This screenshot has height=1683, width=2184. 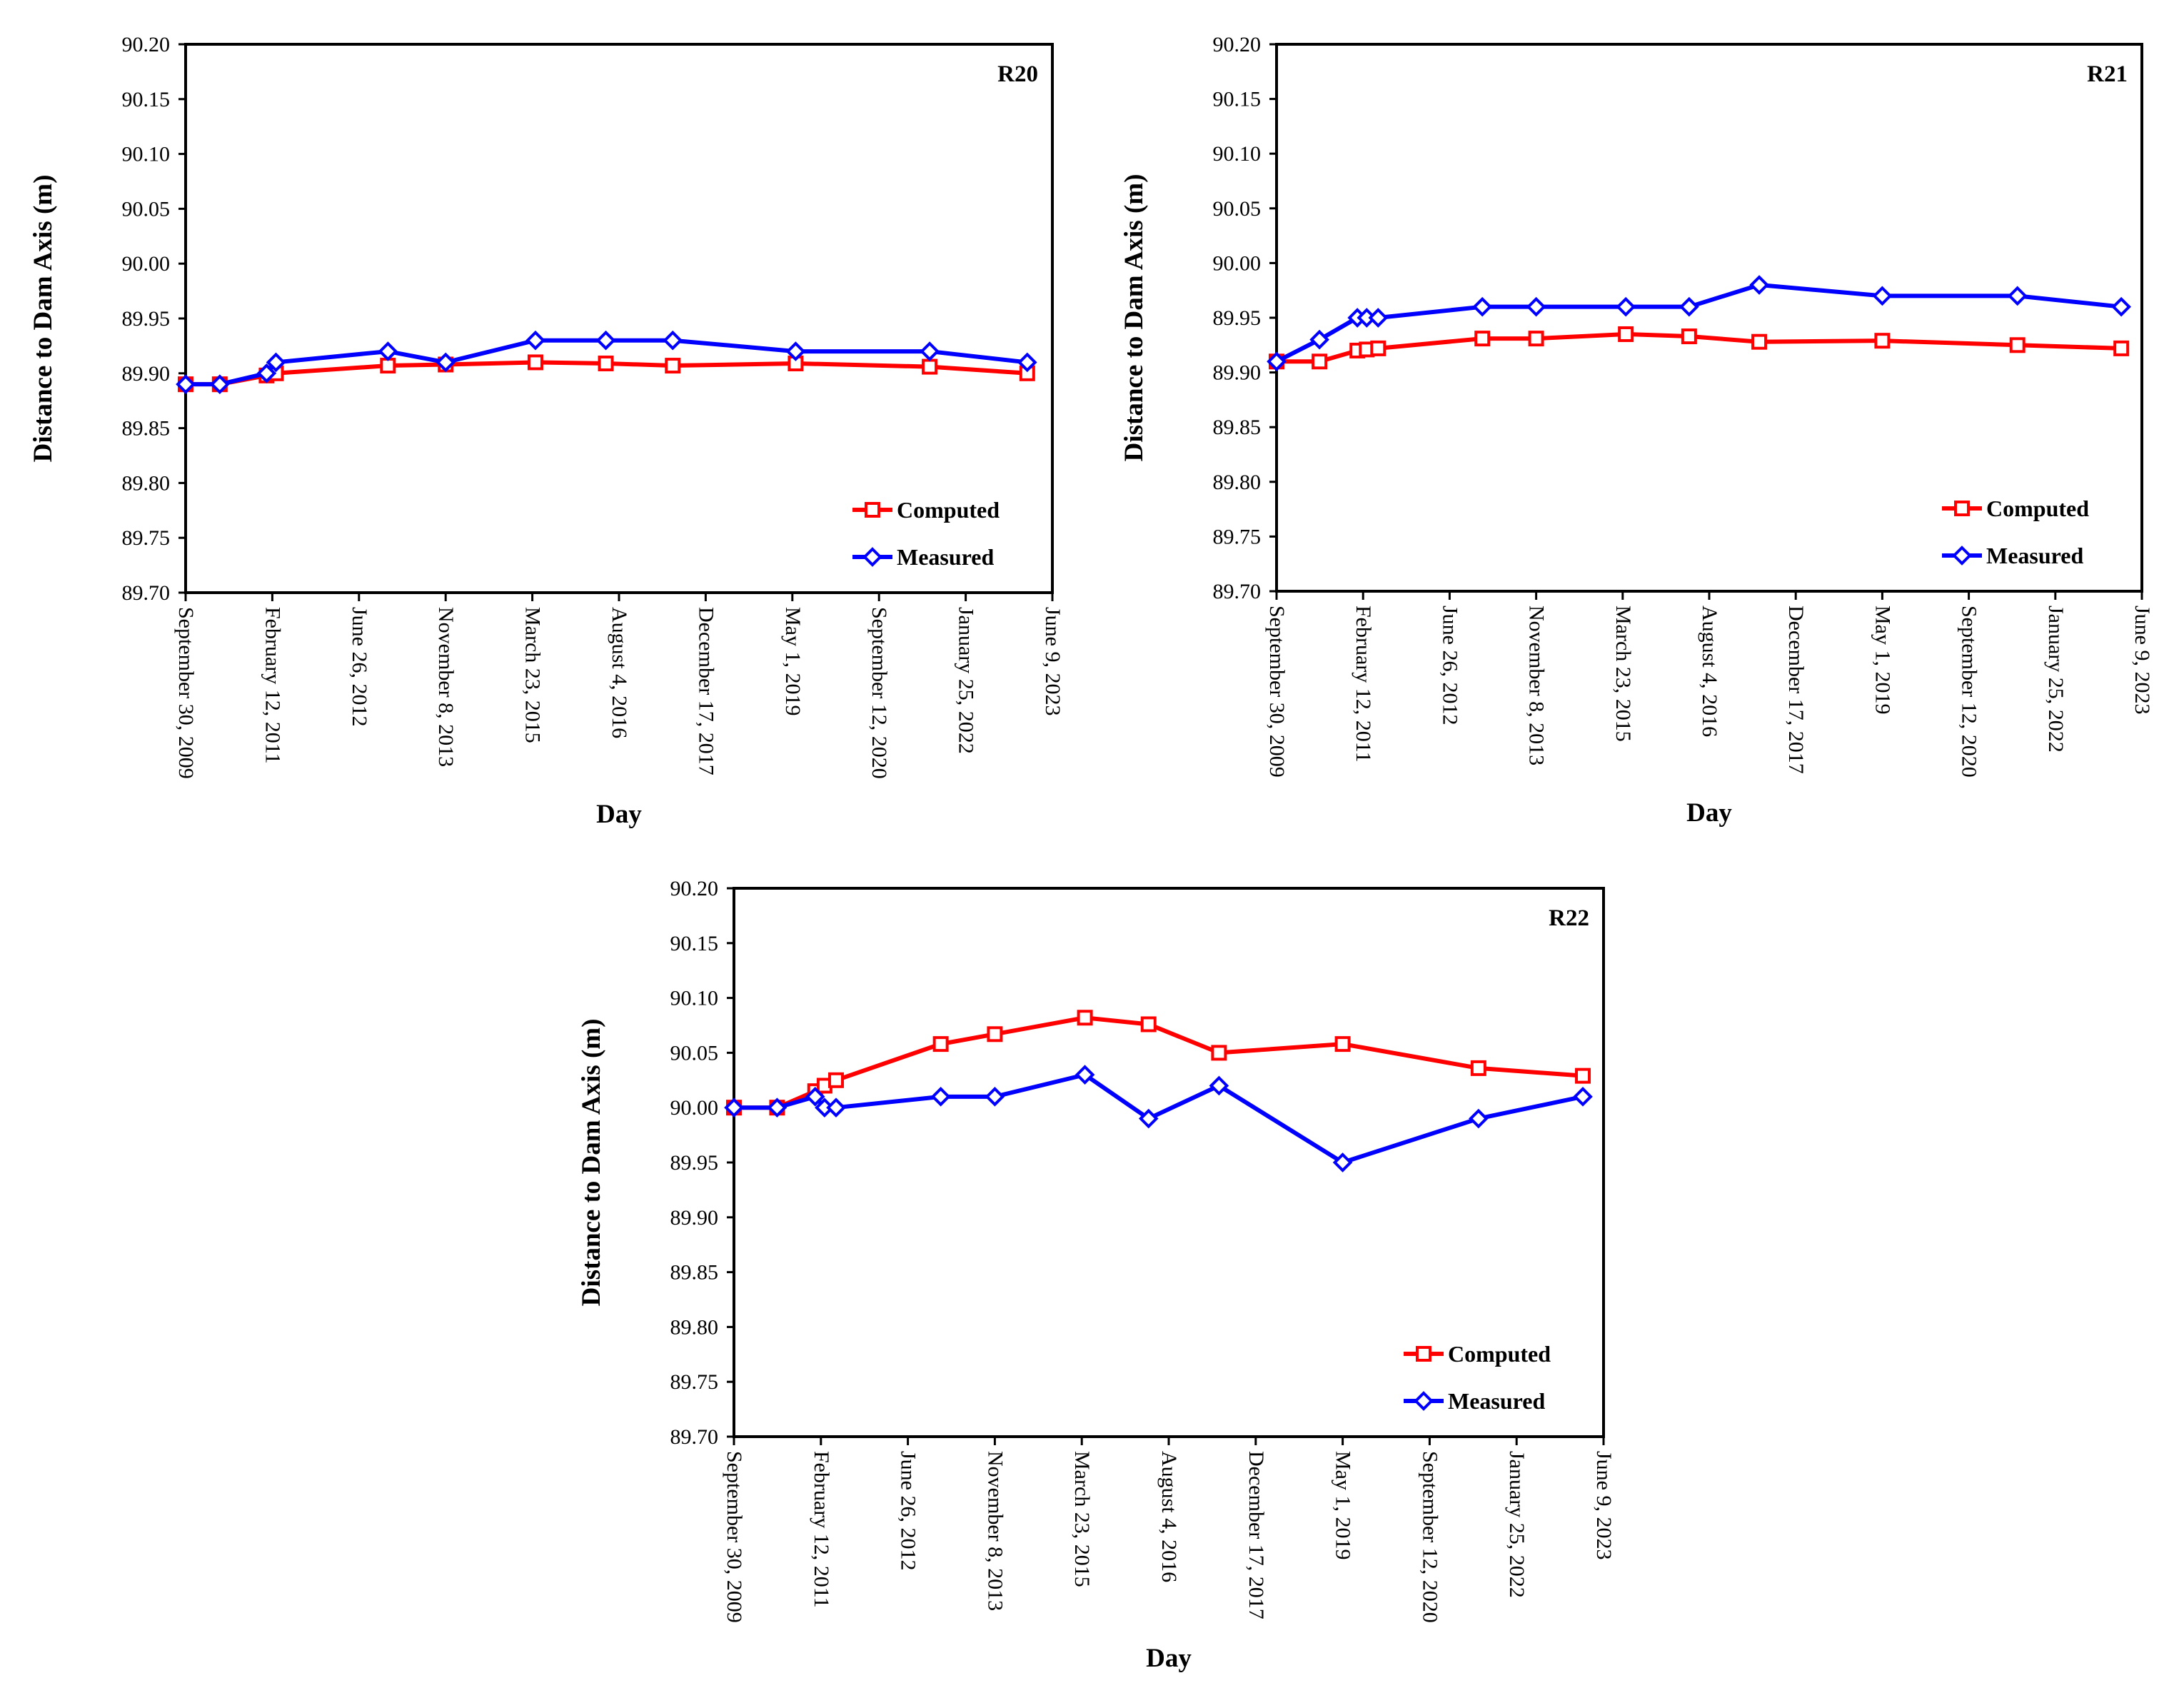 What do you see at coordinates (1134, 318) in the screenshot?
I see `y-axis-title: Distance to Dam Axis (m)` at bounding box center [1134, 318].